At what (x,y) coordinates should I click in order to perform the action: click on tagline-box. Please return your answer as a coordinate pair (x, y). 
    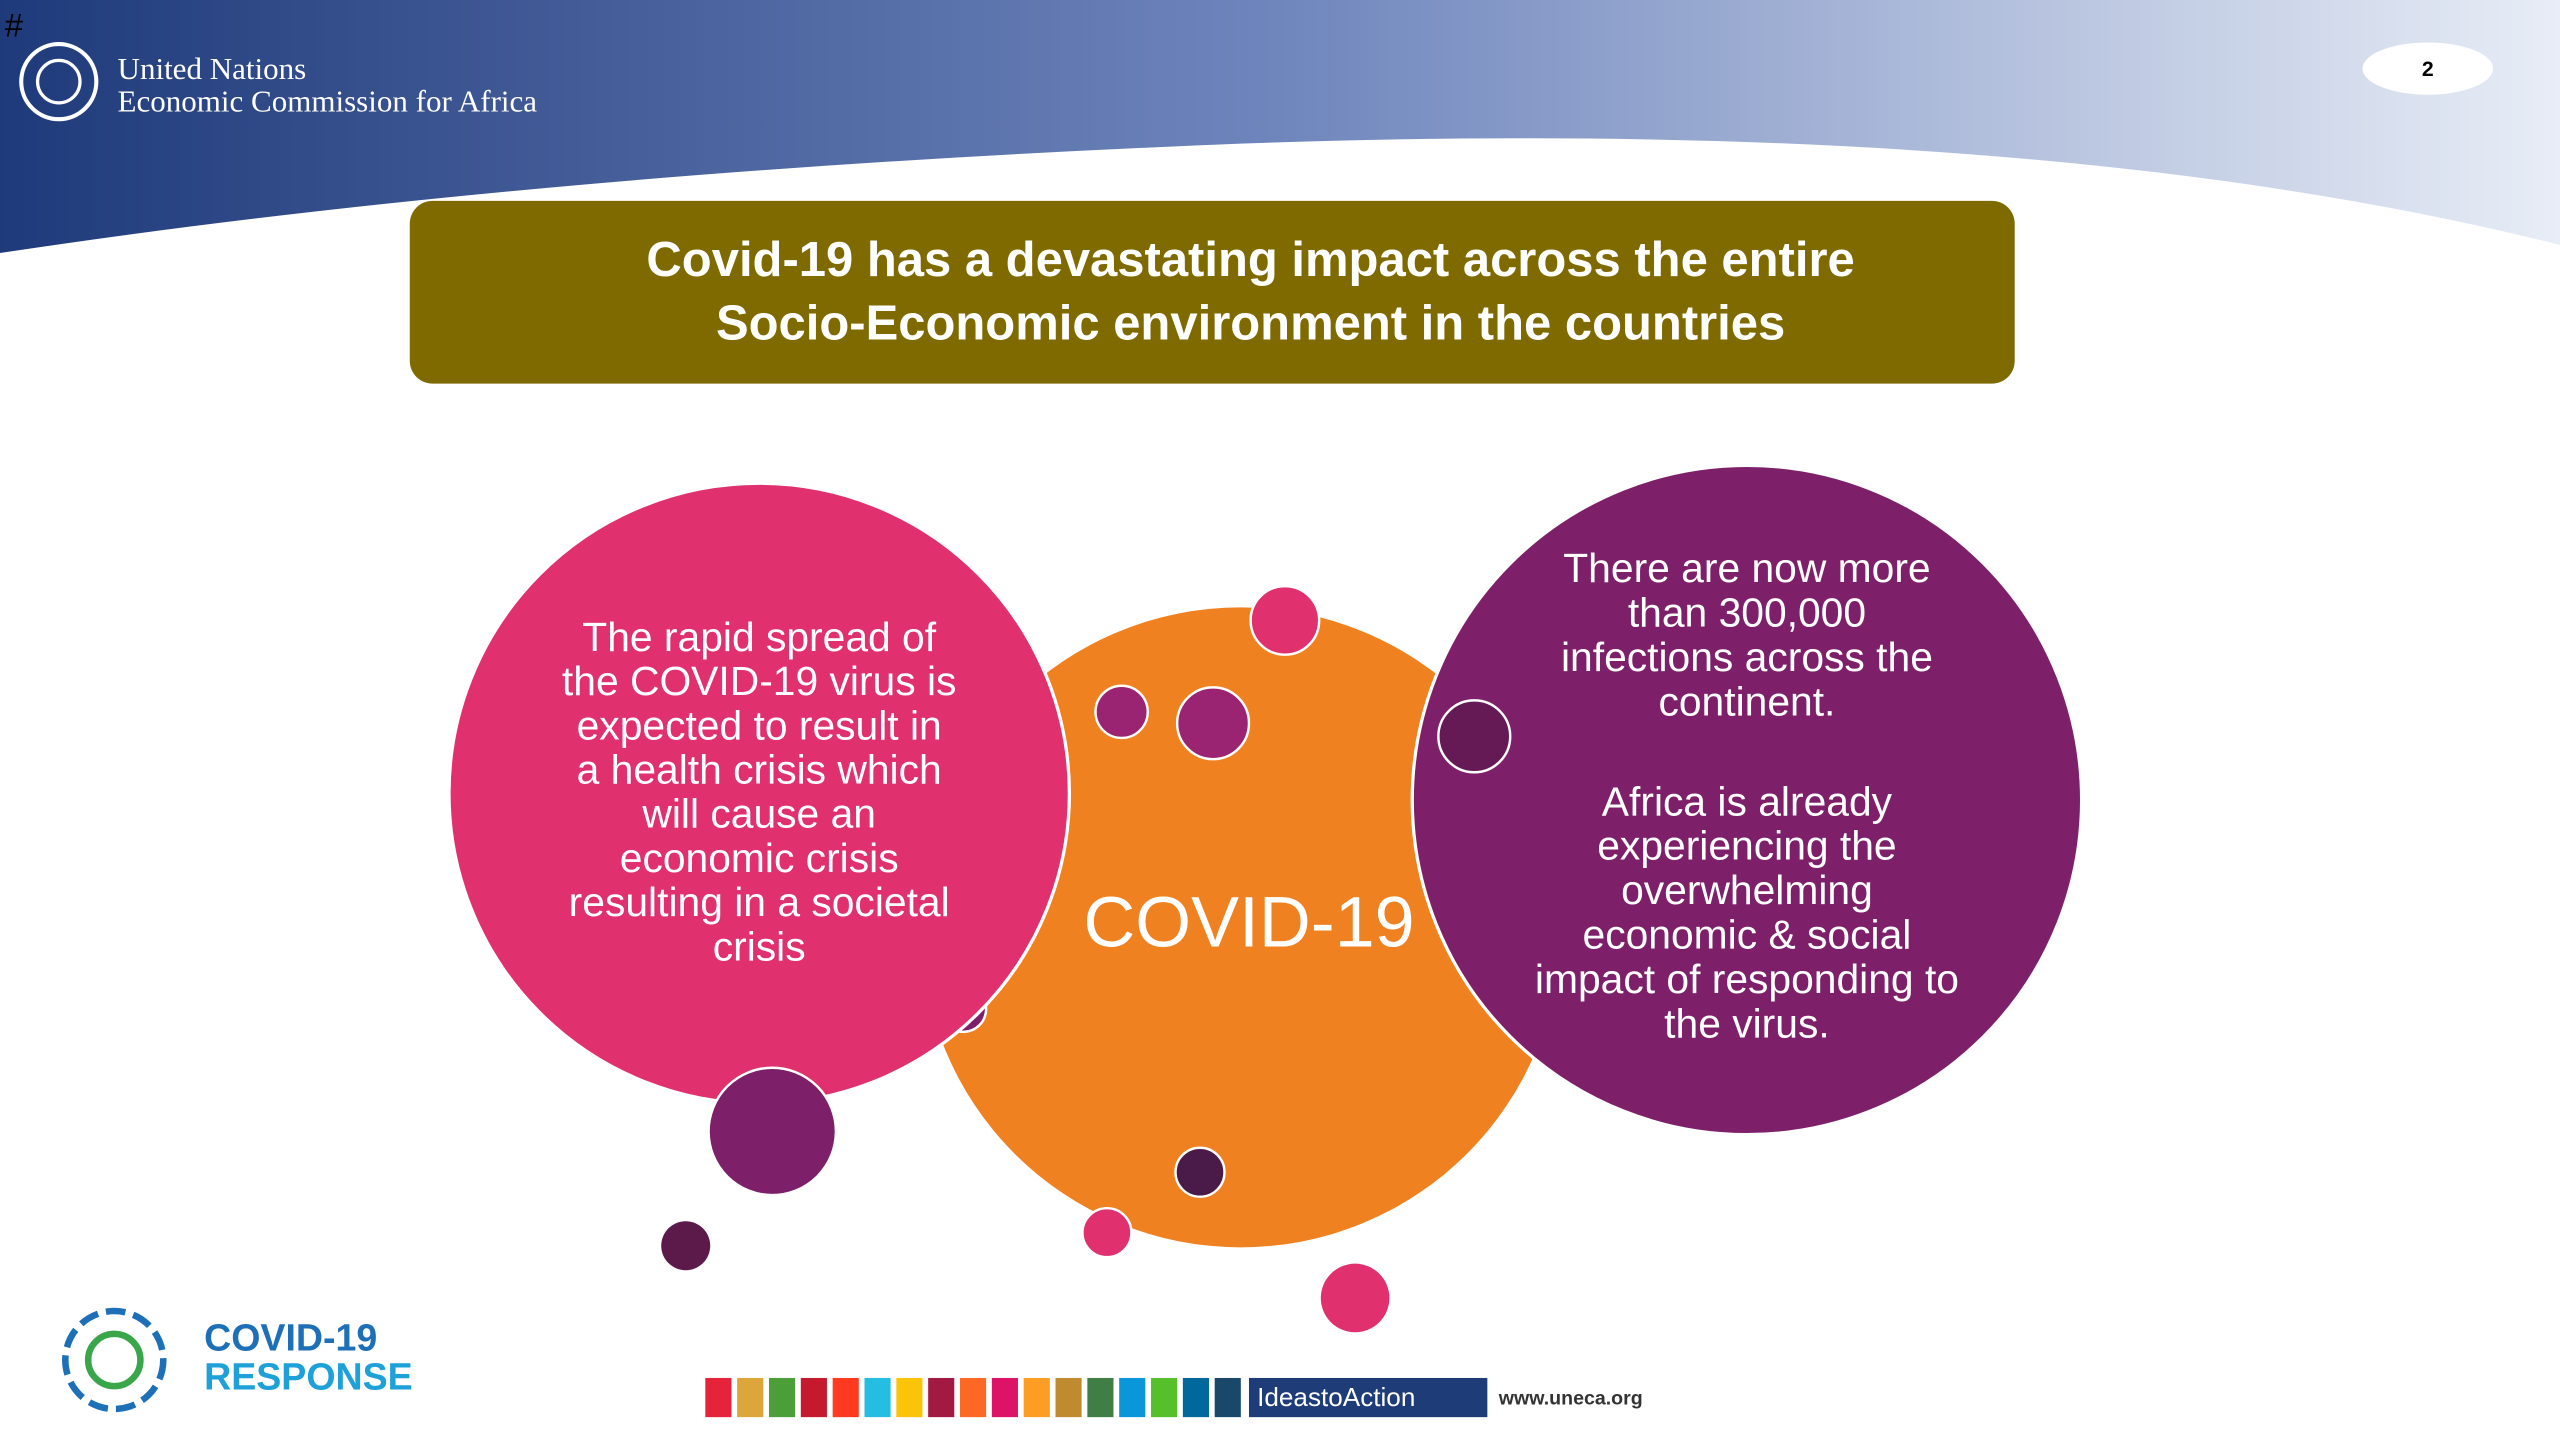
    Looking at the image, I should click on (1368, 1397).